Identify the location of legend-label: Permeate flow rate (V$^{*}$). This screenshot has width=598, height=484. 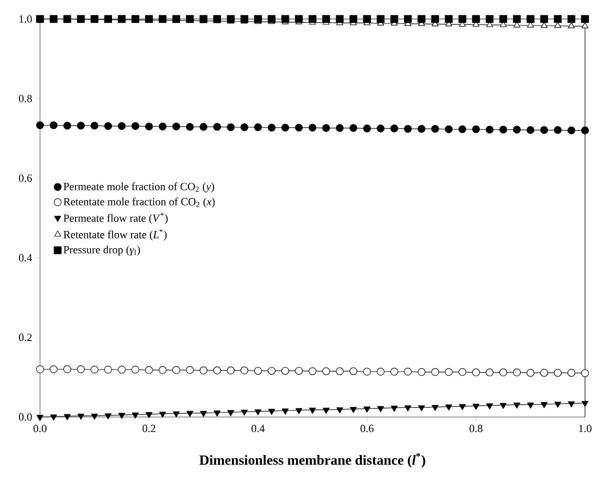
(116, 218).